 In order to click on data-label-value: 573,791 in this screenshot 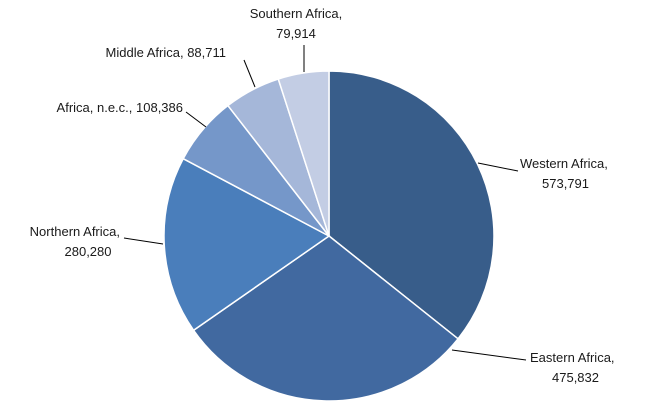, I will do `click(565, 183)`.